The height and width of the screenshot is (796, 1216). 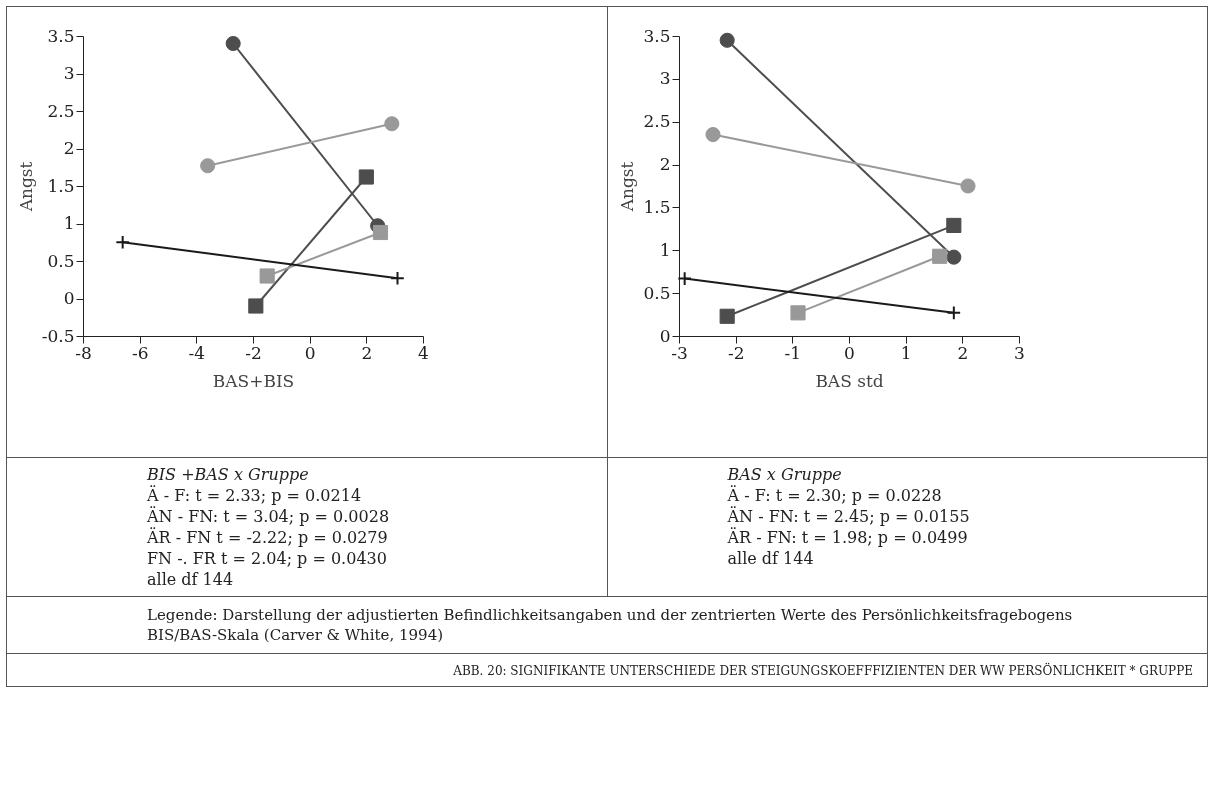 What do you see at coordinates (197, 352) in the screenshot?
I see `x-tick-label: -4` at bounding box center [197, 352].